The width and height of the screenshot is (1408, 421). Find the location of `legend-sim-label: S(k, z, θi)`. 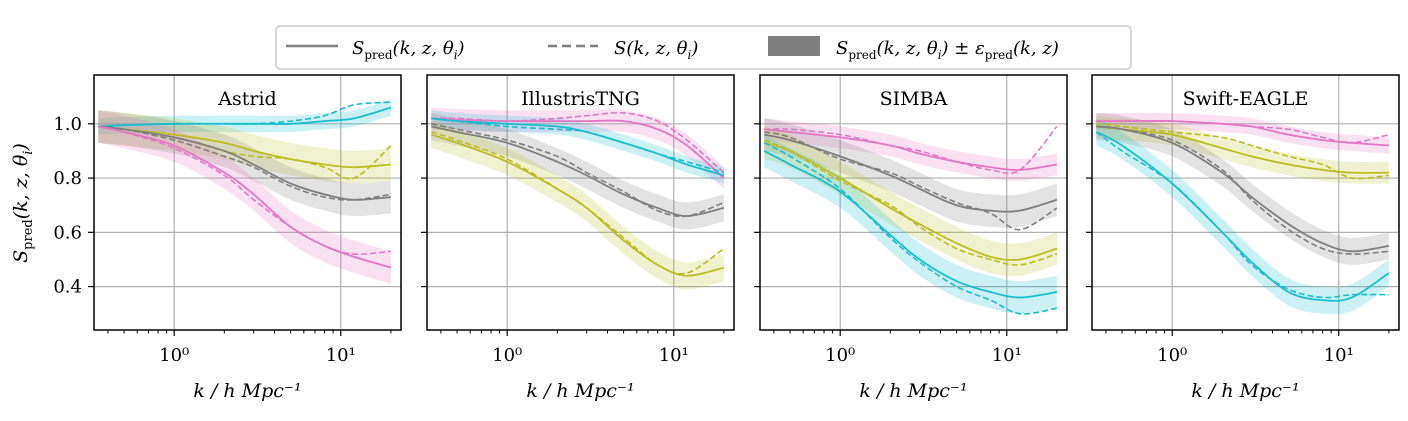

legend-sim-label: S(k, z, θi) is located at coordinates (656, 50).